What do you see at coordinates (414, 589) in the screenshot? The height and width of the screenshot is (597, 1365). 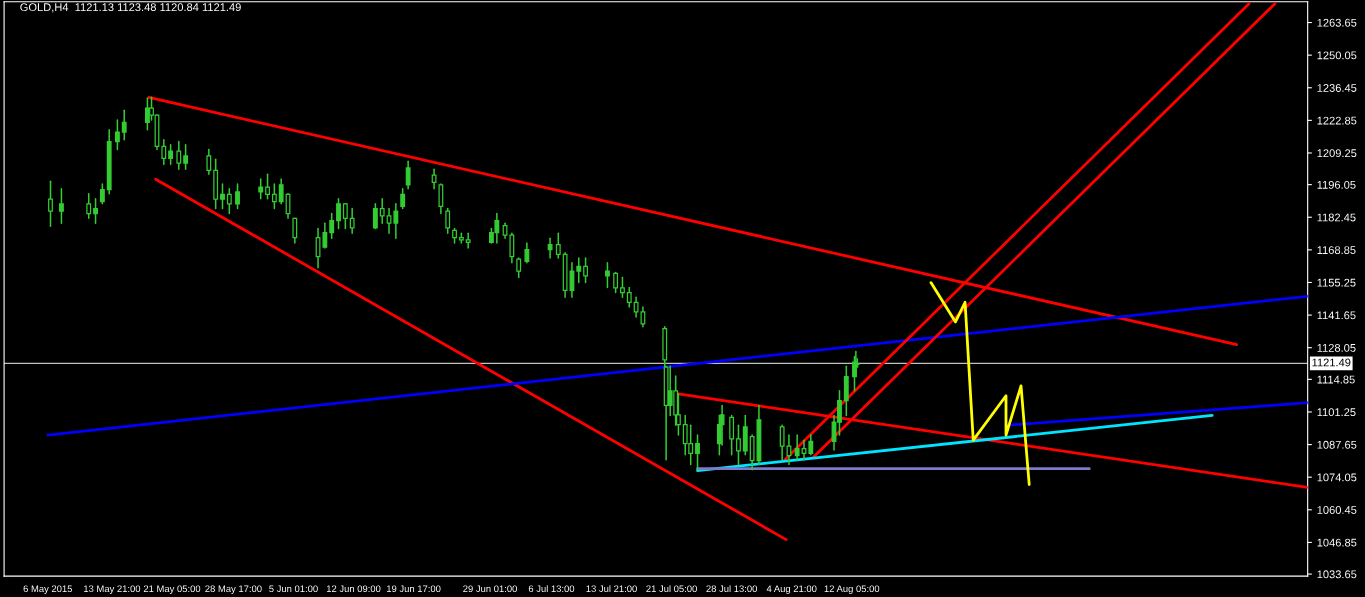 I see `x-tick-label: 19 Jun 17:00` at bounding box center [414, 589].